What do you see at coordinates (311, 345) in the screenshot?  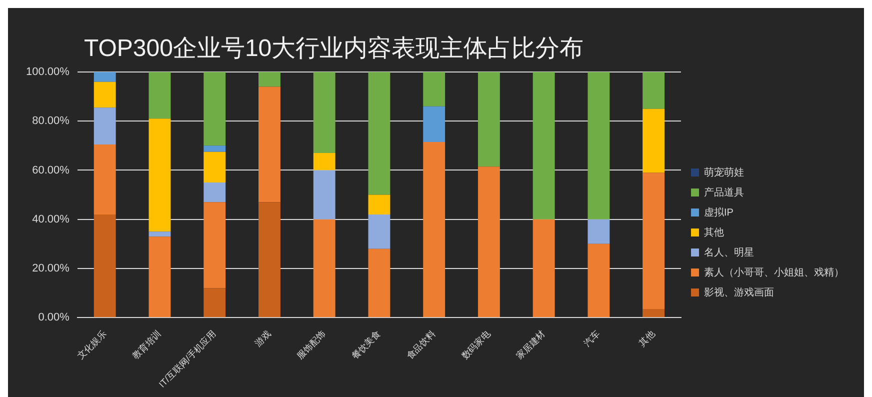 I see `x-tick-label: 服饰配饰` at bounding box center [311, 345].